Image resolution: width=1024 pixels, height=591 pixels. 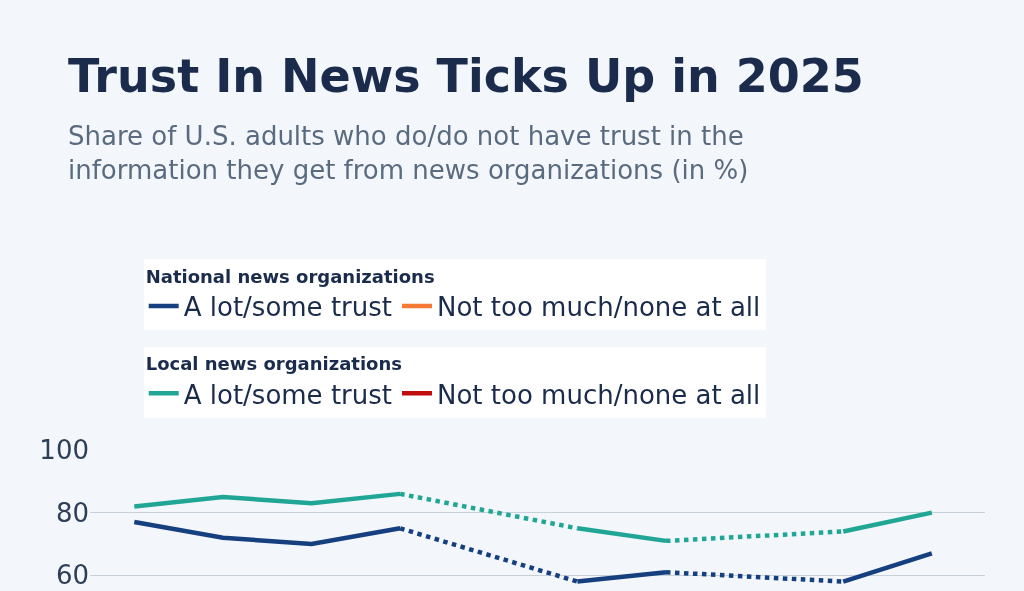 What do you see at coordinates (290, 276) in the screenshot?
I see `text: National news organizations` at bounding box center [290, 276].